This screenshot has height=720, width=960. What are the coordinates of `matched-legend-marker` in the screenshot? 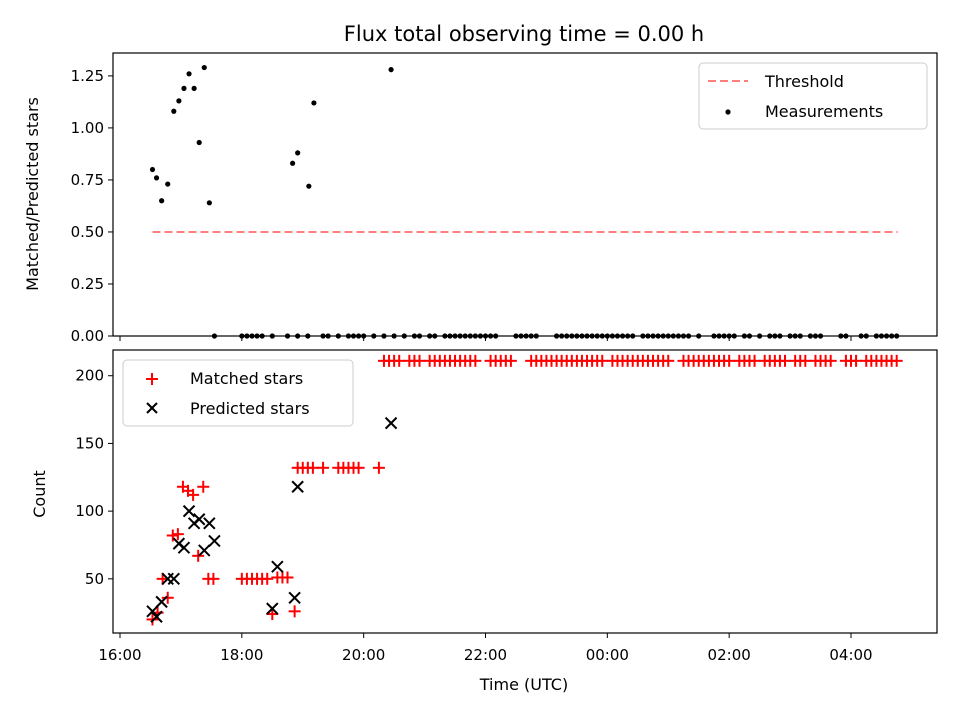 It's located at (152, 379).